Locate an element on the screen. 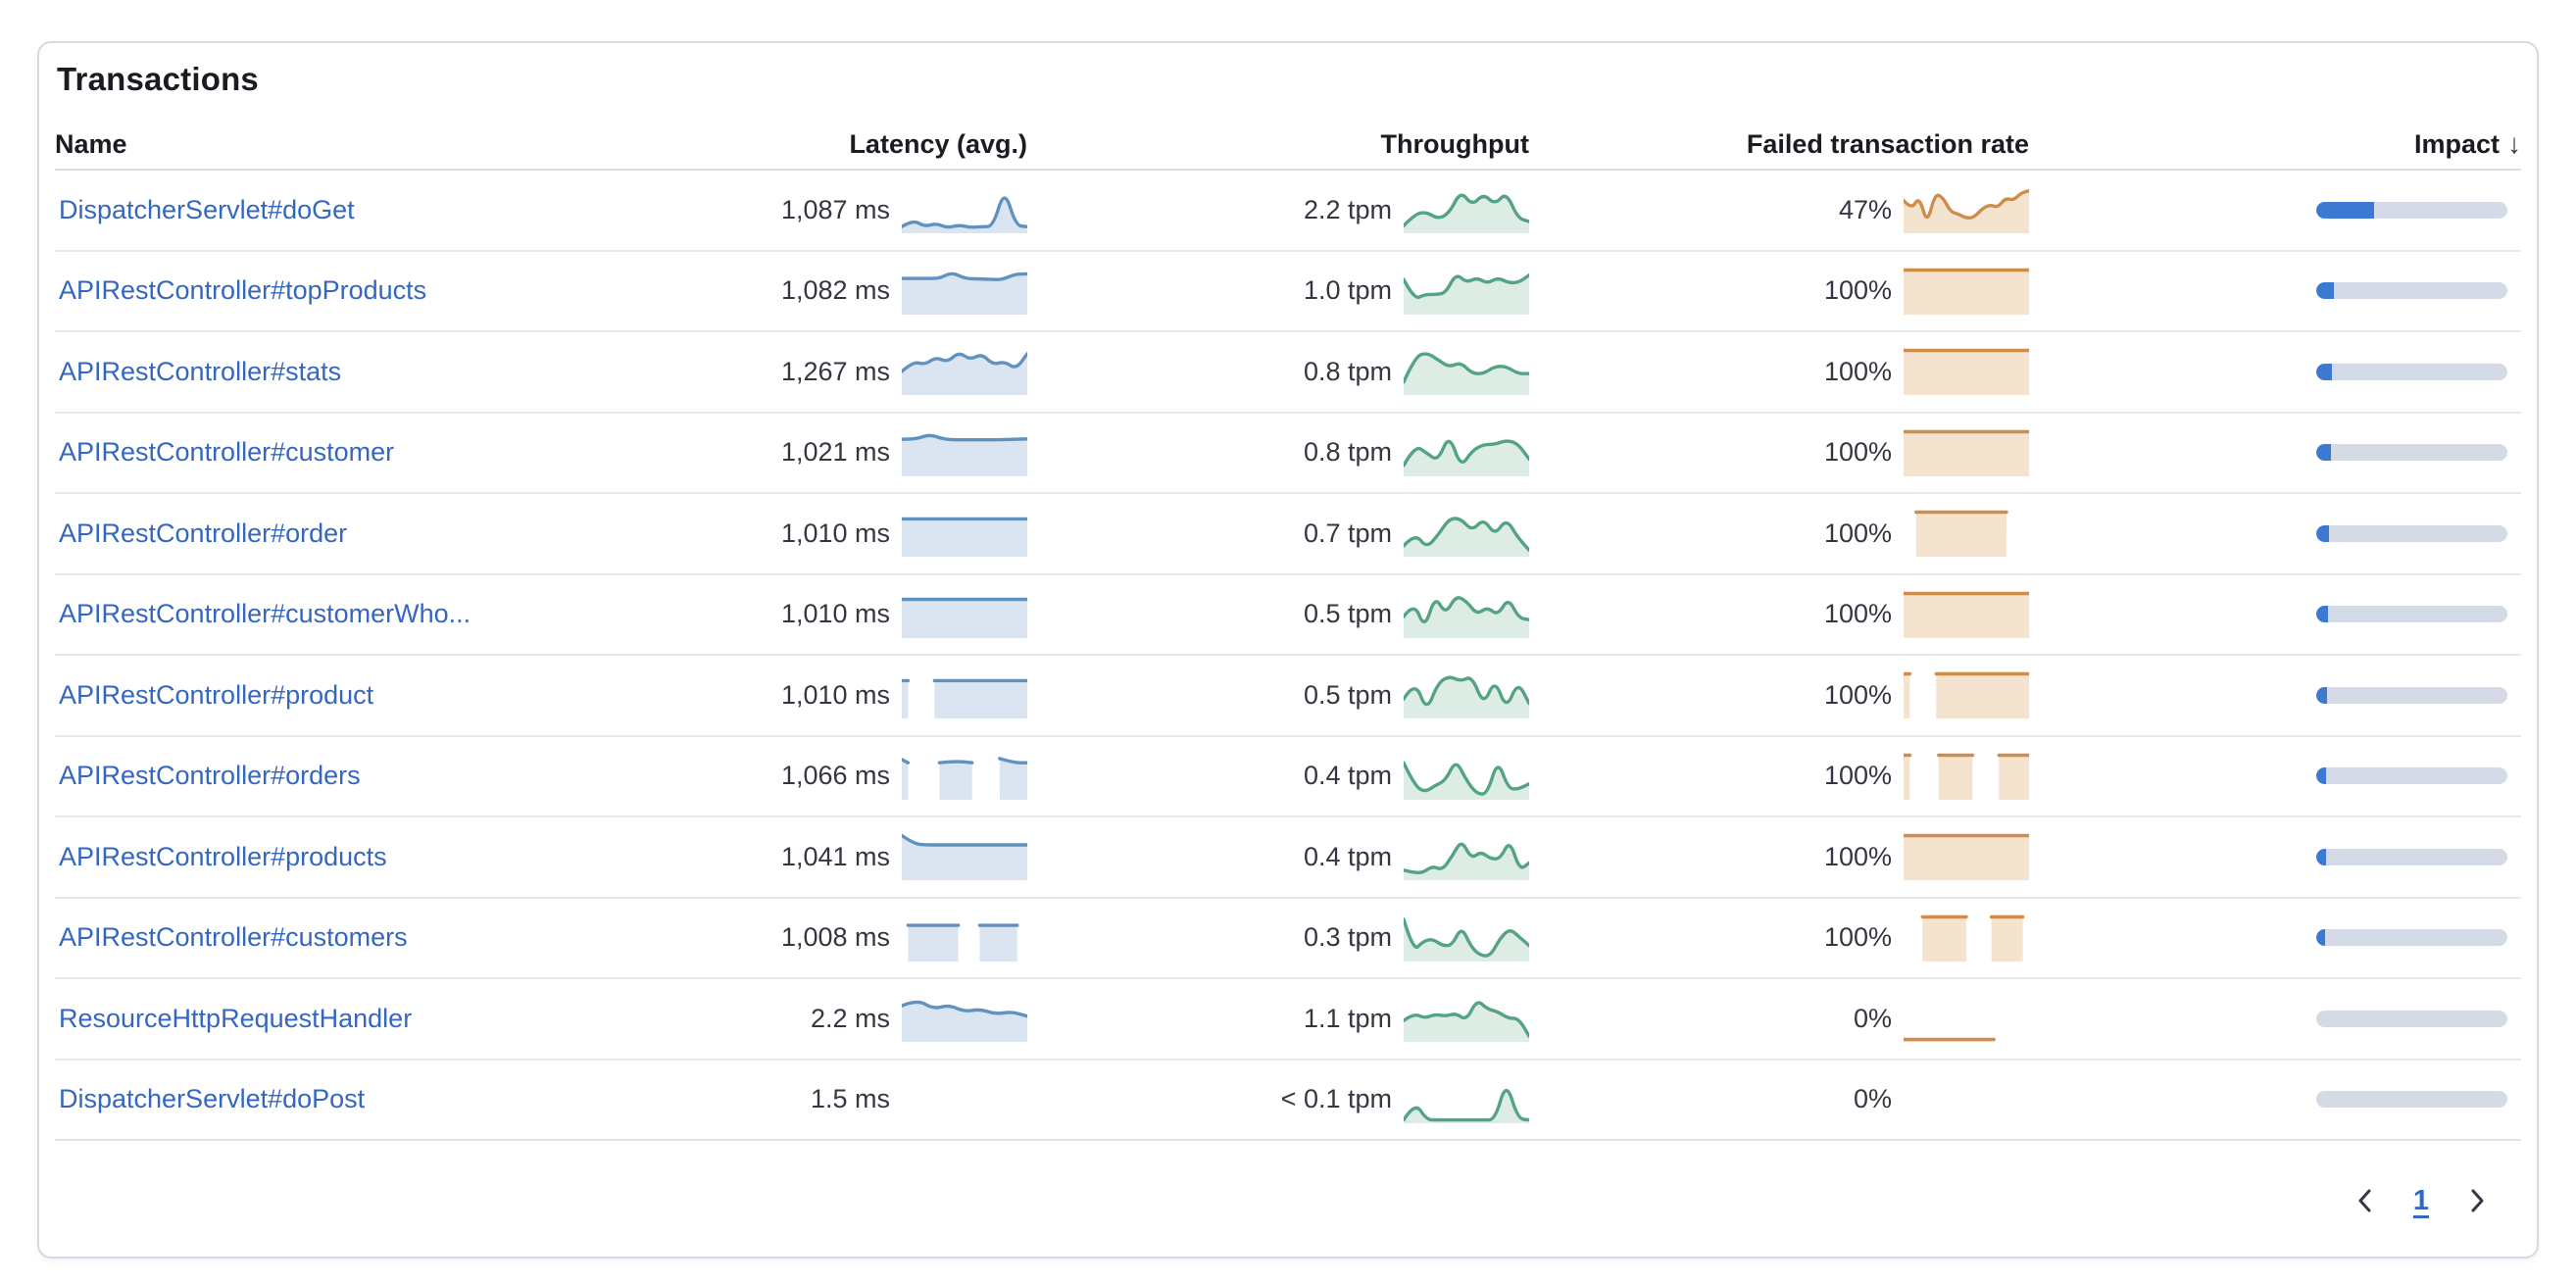  next-page-button is located at coordinates (2477, 1200).